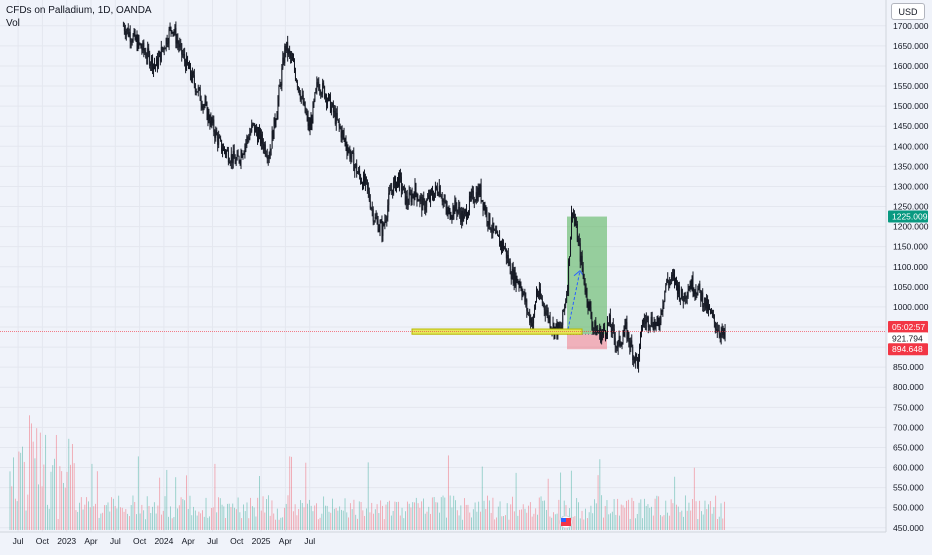 The image size is (932, 555). I want to click on stop-zone, so click(587, 342).